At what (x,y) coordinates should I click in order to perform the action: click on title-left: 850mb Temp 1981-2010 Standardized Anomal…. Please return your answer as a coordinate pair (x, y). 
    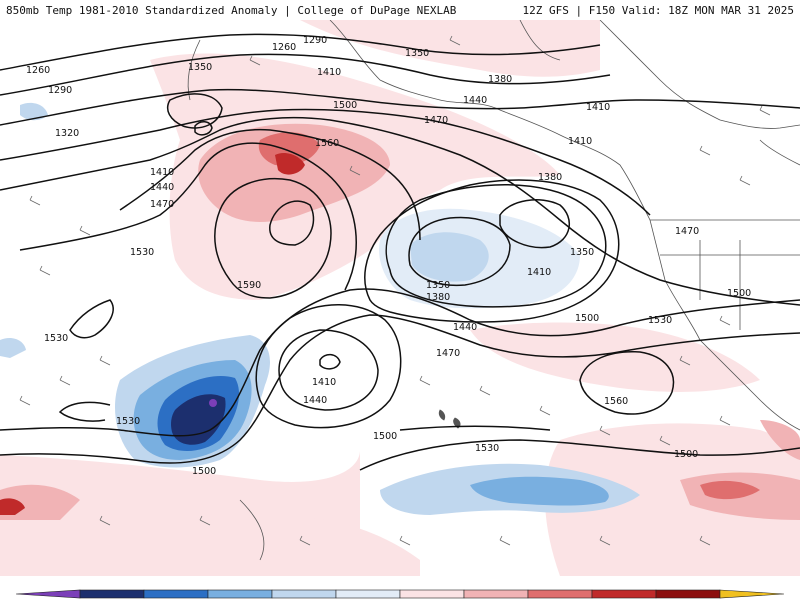
    Looking at the image, I should click on (231, 10).